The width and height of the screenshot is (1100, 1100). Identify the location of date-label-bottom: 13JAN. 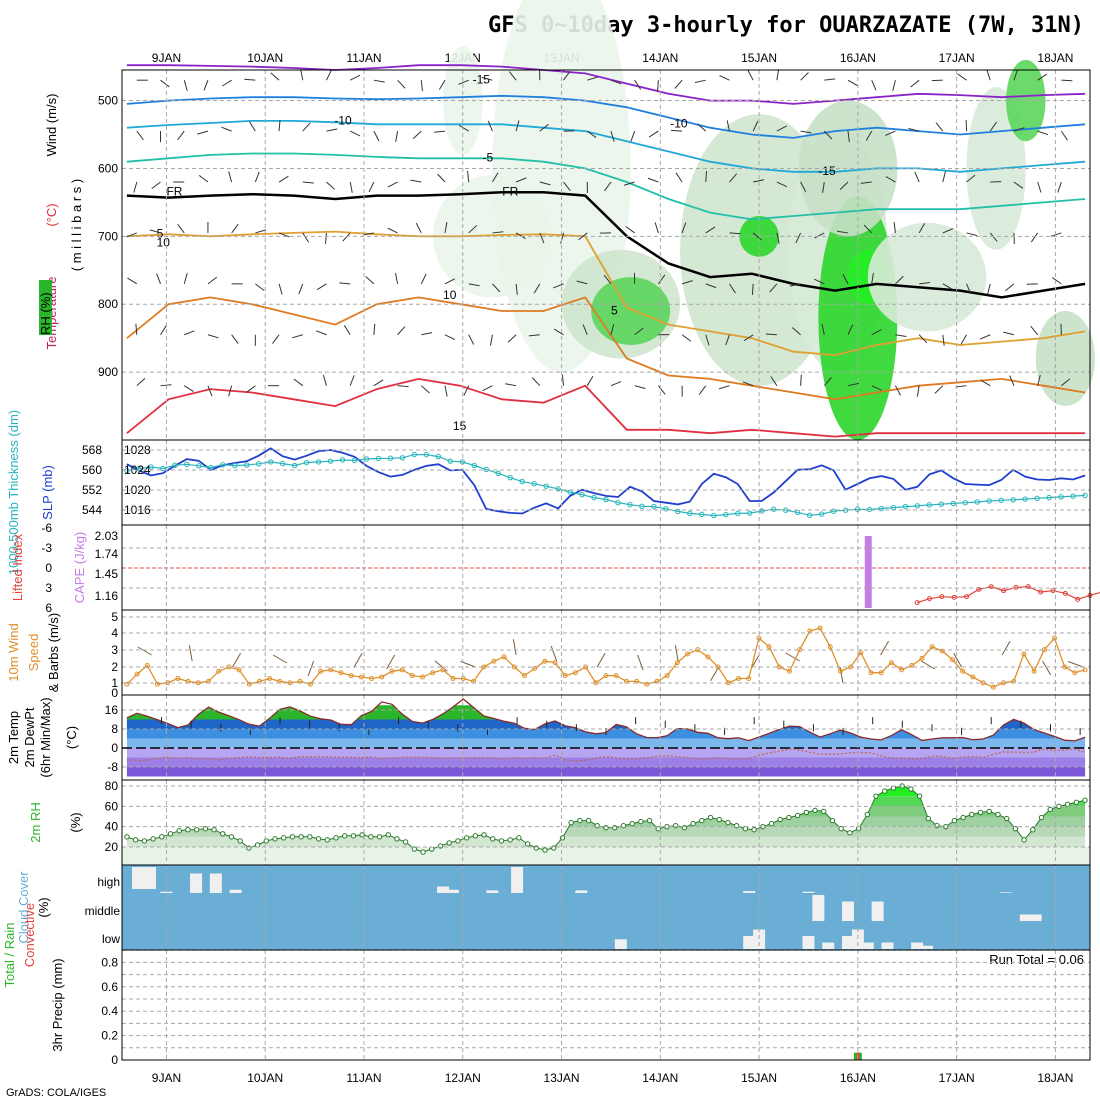
(562, 1078).